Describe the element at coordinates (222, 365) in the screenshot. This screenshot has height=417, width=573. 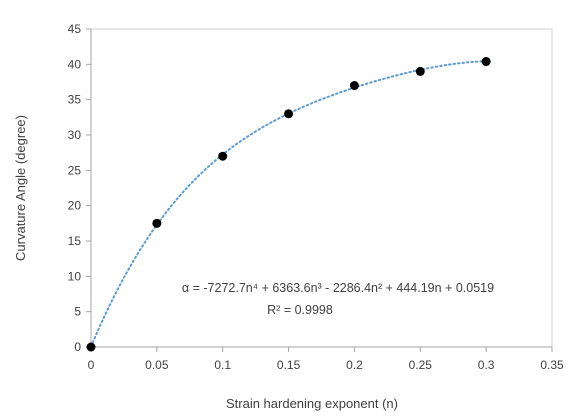
I see `x-tick-label: 0.1` at that location.